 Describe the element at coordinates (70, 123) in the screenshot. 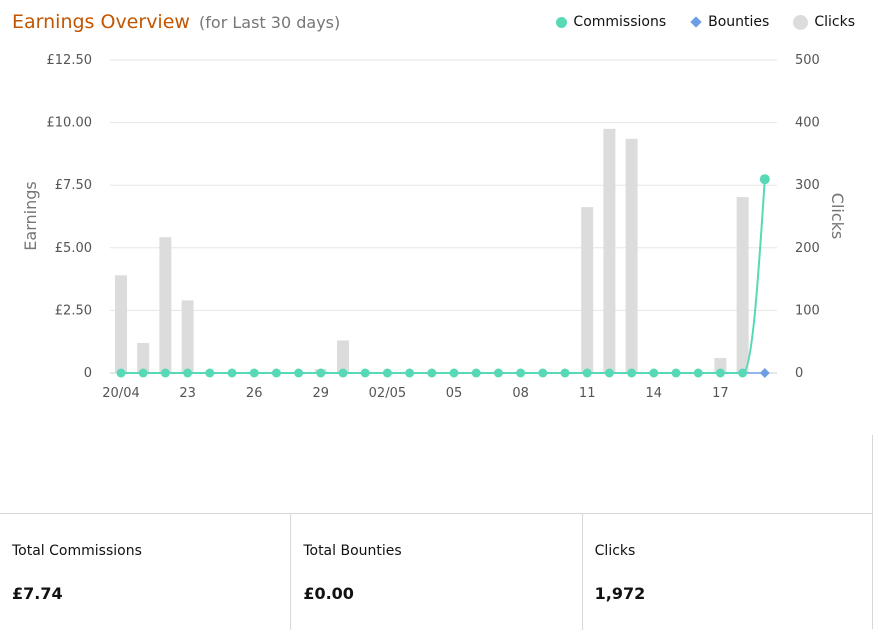

I see `y-left-tick-label: £10.00` at that location.